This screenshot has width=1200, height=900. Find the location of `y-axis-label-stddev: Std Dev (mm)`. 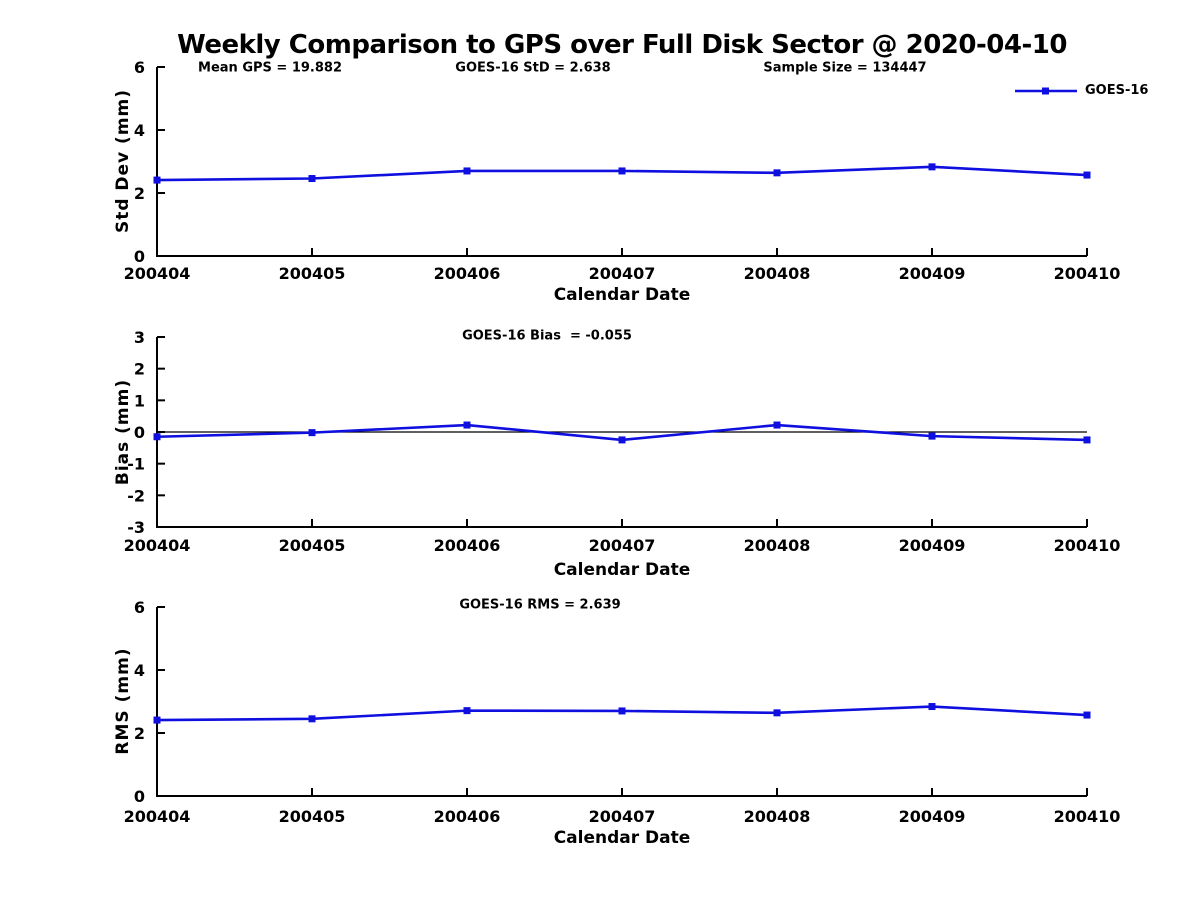

y-axis-label-stddev: Std Dev (mm) is located at coordinates (123, 161).